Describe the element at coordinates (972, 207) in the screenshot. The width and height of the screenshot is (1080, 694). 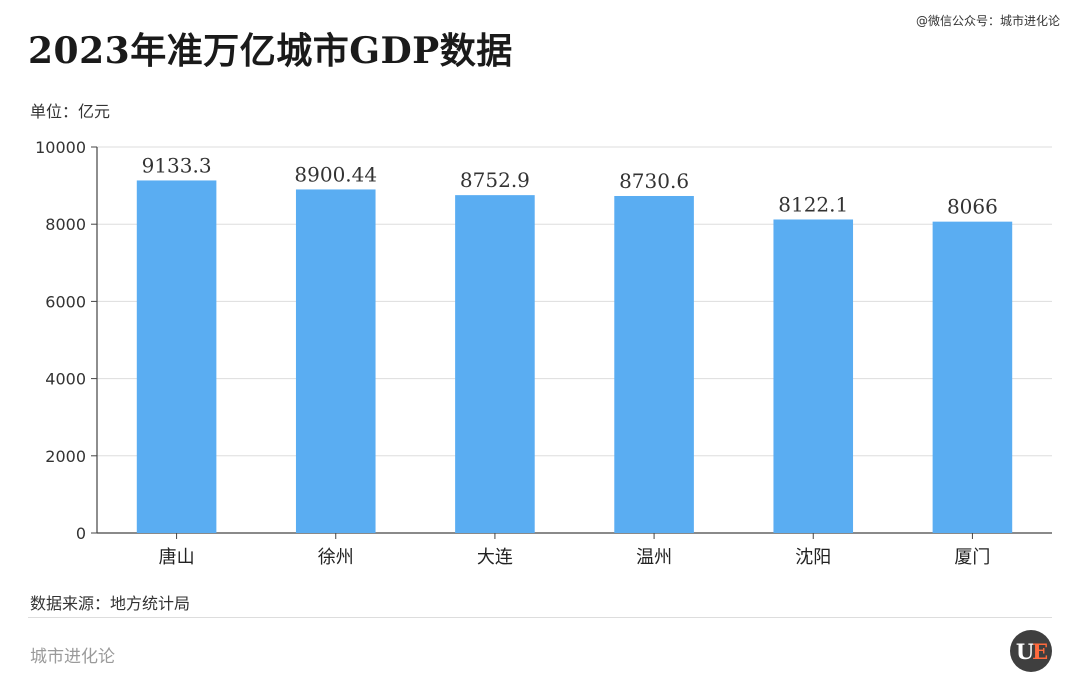
I see `data-label: 8066` at that location.